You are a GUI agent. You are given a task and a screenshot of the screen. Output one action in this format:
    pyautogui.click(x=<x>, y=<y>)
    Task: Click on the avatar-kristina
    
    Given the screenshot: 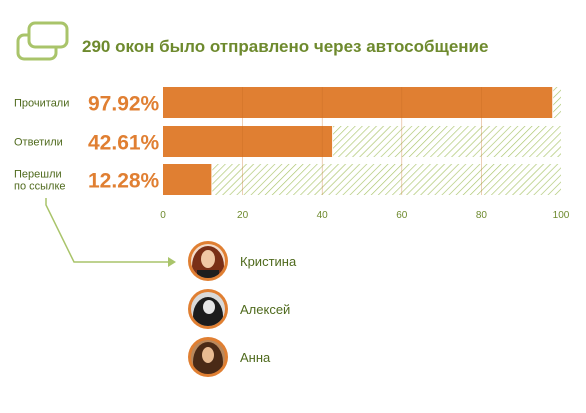 What is the action you would take?
    pyautogui.click(x=208, y=261)
    